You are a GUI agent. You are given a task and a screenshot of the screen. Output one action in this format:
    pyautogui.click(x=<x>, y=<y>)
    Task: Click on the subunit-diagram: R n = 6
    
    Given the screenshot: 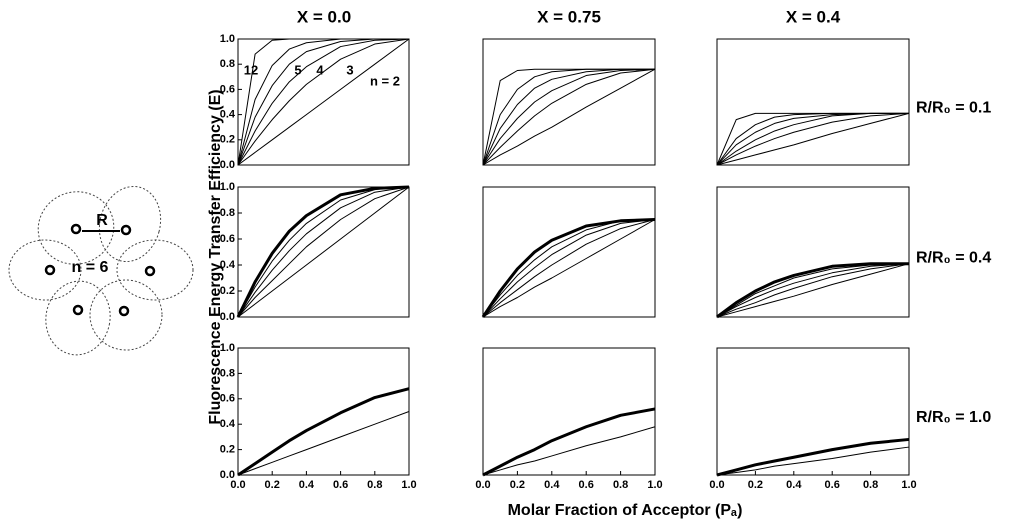 What is the action you would take?
    pyautogui.click(x=101, y=270)
    